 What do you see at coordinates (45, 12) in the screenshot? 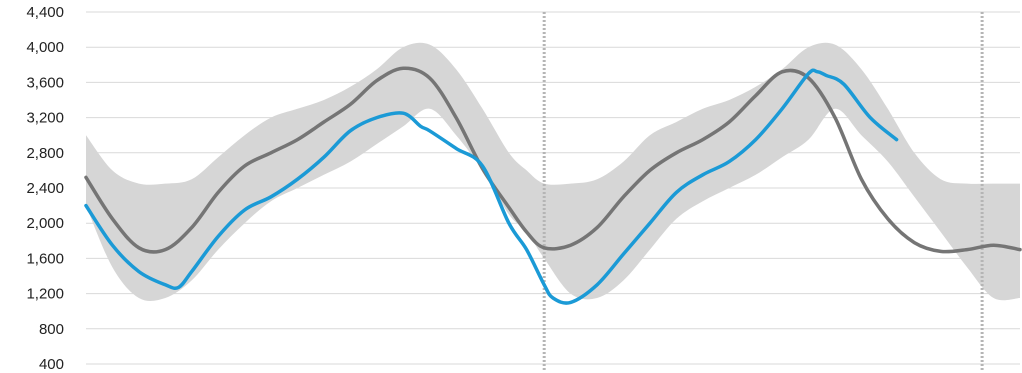
I see `y-tick-label: 4,400` at bounding box center [45, 12].